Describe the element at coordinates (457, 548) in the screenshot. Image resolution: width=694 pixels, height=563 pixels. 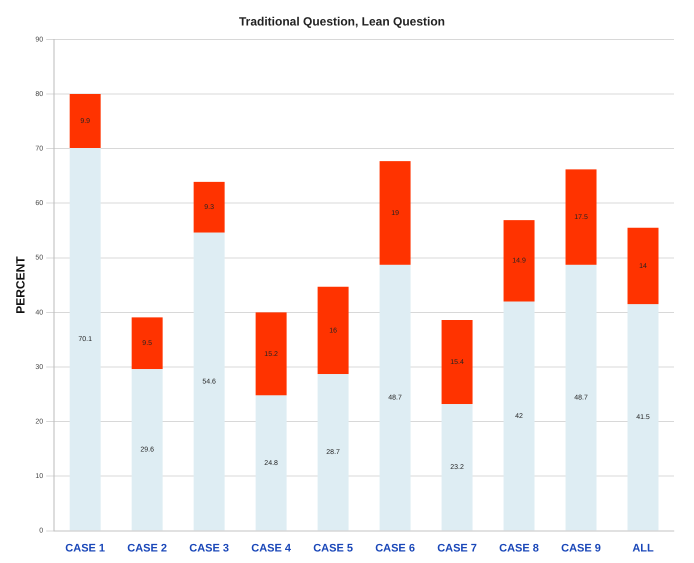
I see `x-tick-label: CASE 7` at that location.